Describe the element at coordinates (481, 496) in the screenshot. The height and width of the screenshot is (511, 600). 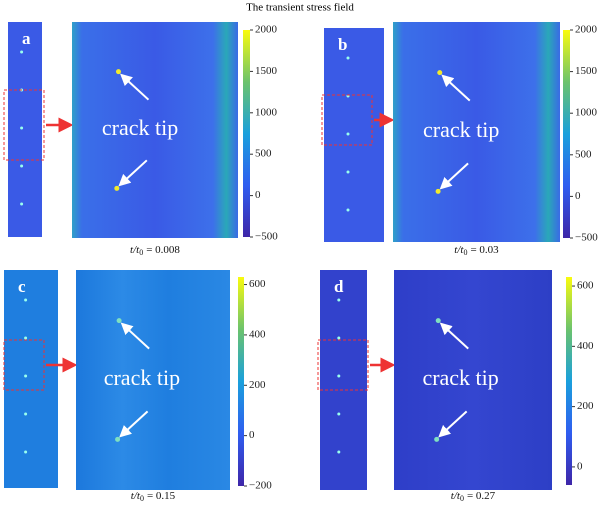
I see `caption-value: = 0.27` at that location.